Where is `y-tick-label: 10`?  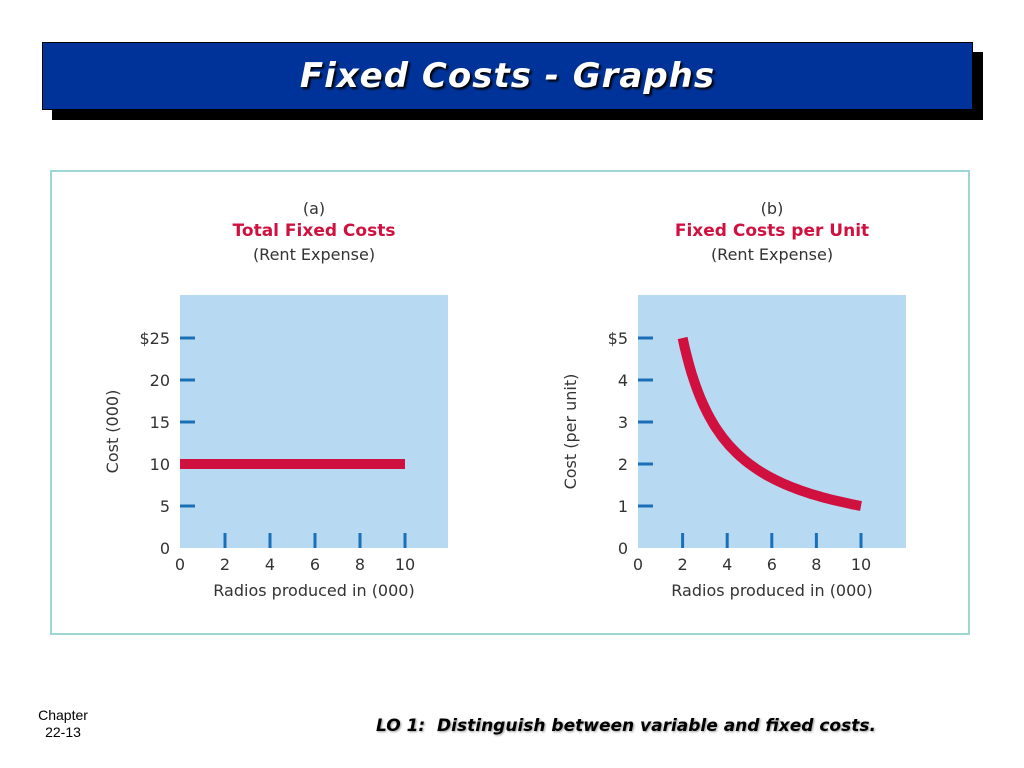
y-tick-label: 10 is located at coordinates (160, 464).